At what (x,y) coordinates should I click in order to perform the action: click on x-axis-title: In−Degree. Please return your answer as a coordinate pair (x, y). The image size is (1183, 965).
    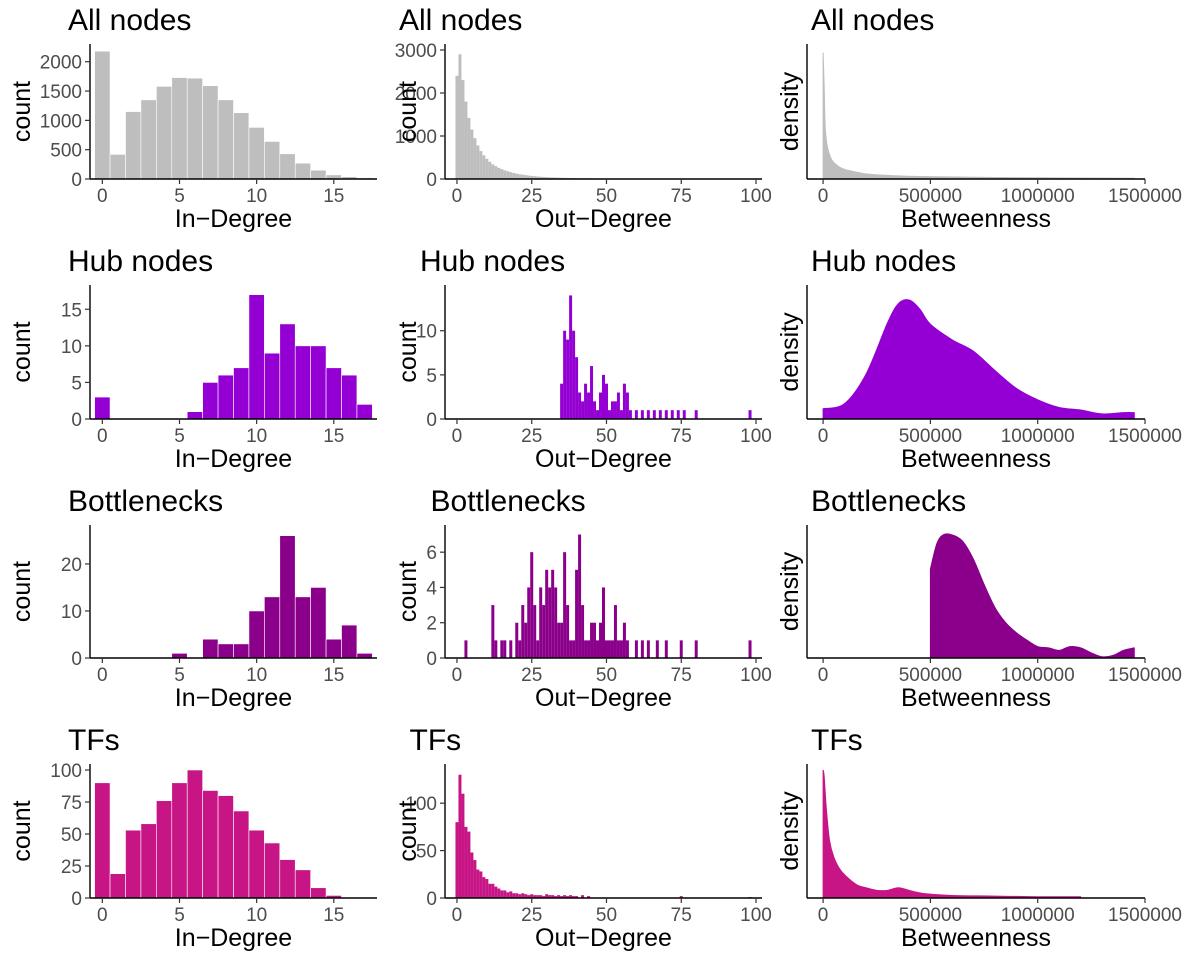
    Looking at the image, I should click on (233, 219).